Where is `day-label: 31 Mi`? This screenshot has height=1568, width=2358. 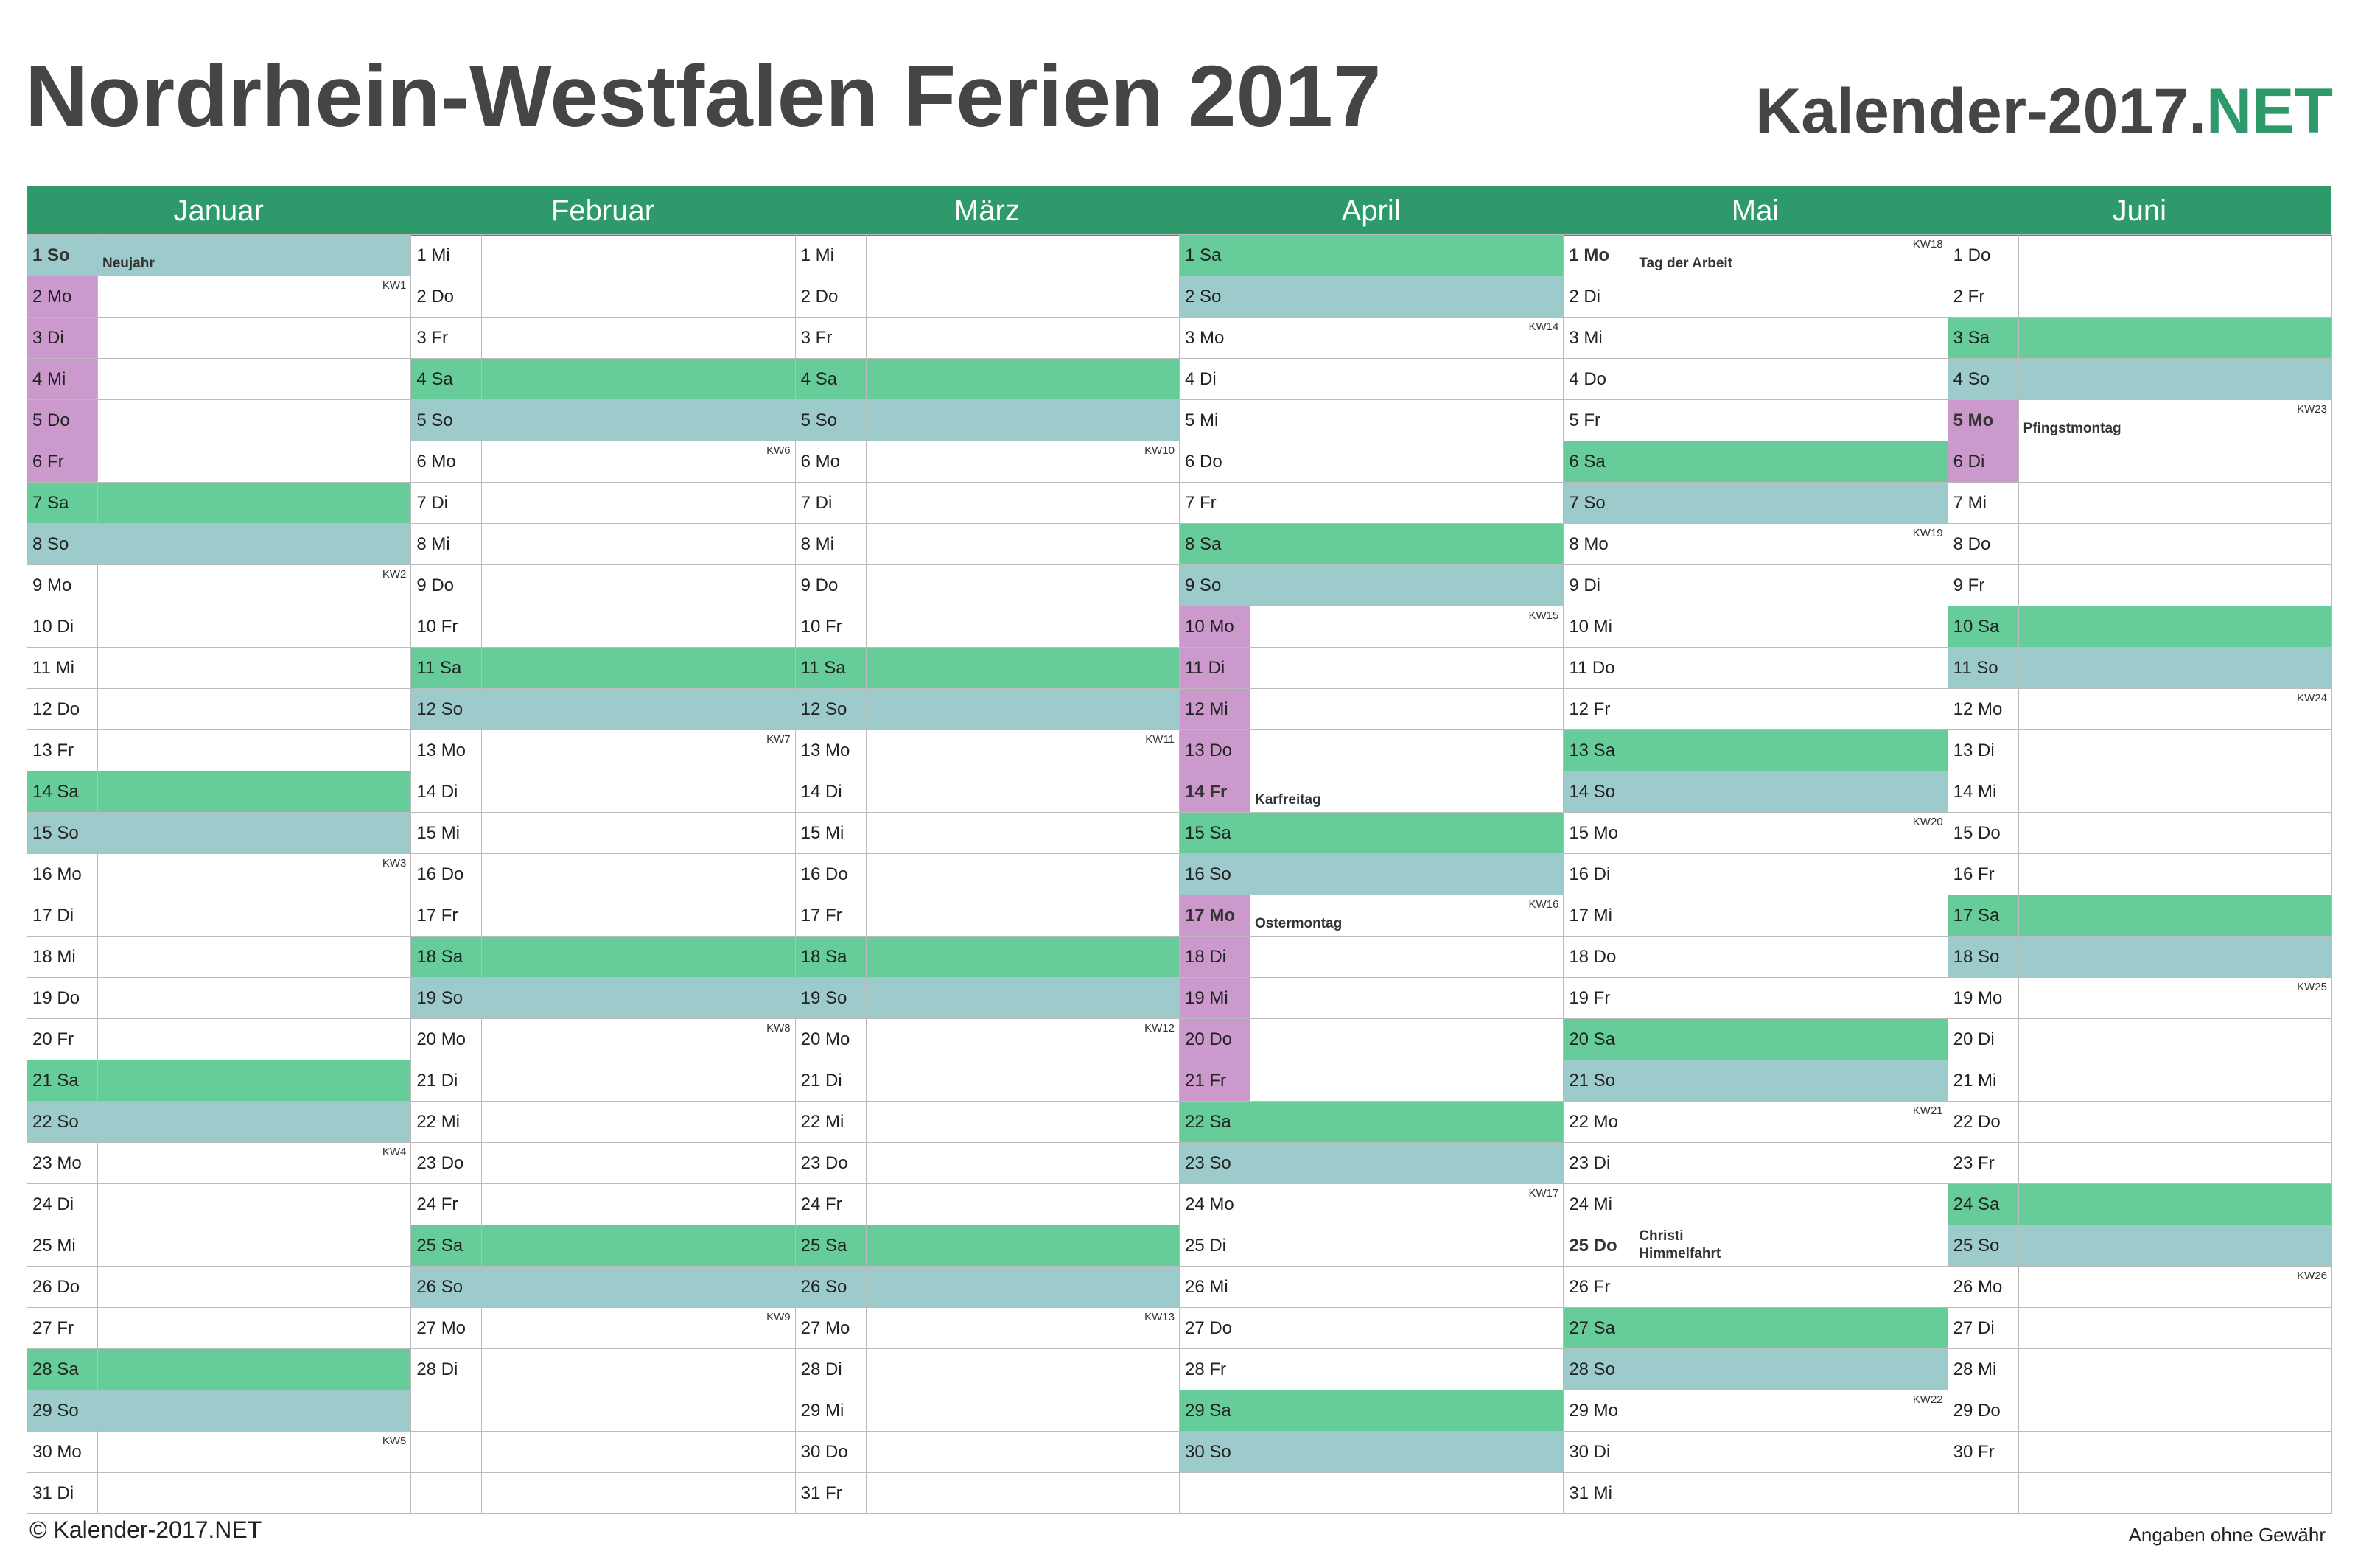
day-label: 31 Mi is located at coordinates (1599, 1493).